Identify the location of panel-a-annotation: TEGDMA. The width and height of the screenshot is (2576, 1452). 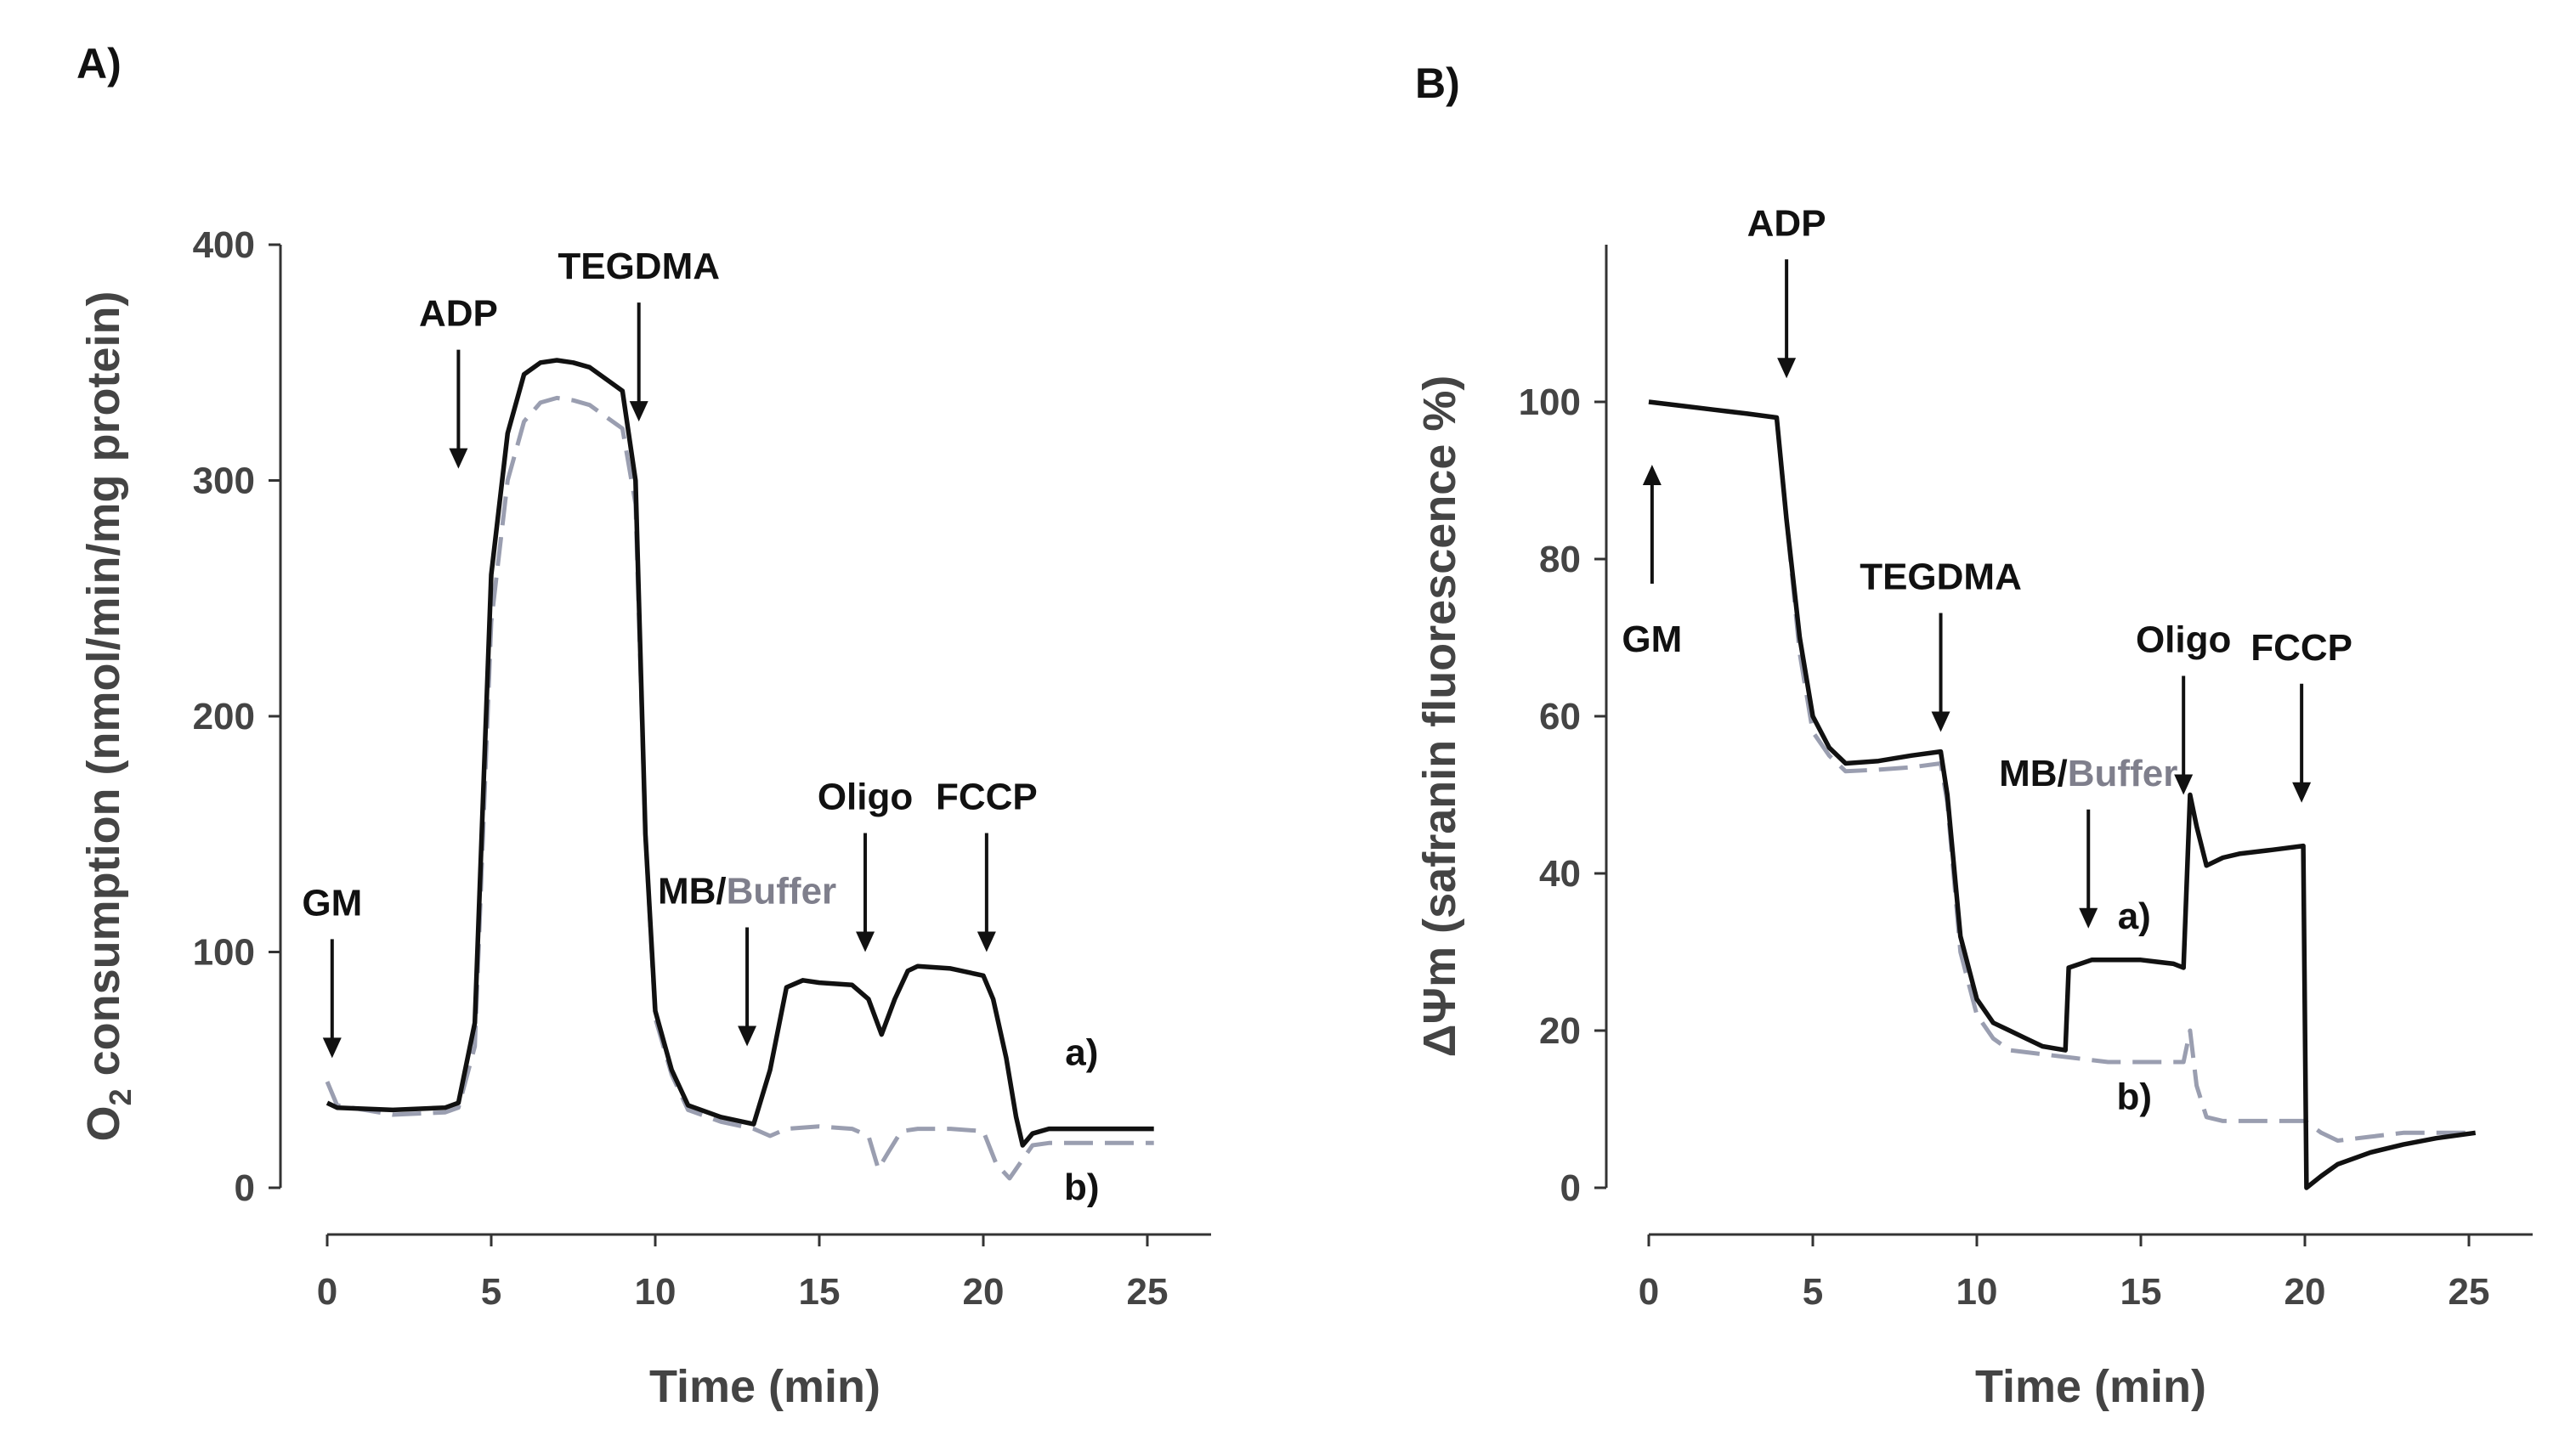
(639, 334).